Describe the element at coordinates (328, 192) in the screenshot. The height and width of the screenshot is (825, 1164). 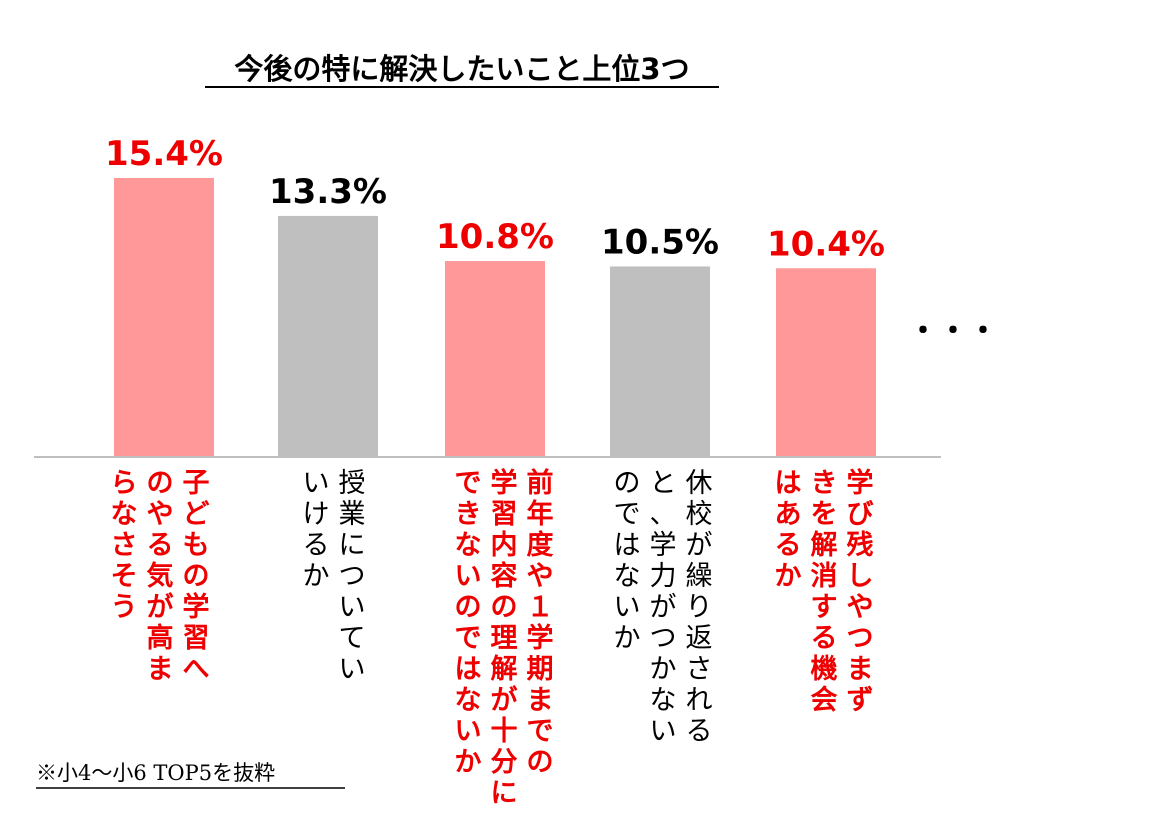
I see `value-label-2: 13.3%` at that location.